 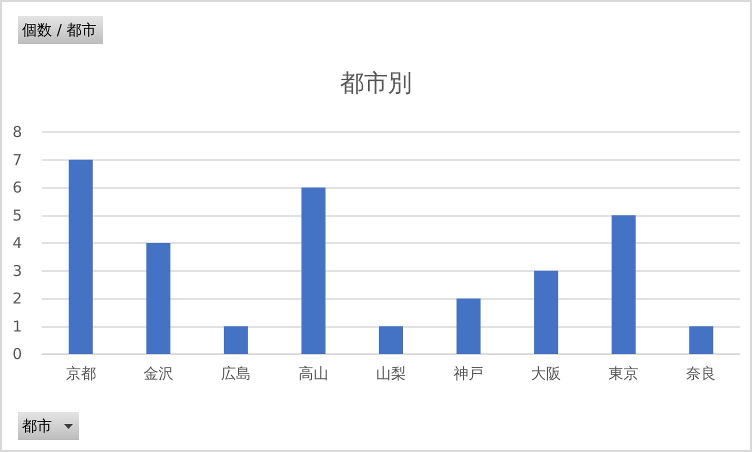 What do you see at coordinates (48, 426) in the screenshot?
I see `field-button: 都市` at bounding box center [48, 426].